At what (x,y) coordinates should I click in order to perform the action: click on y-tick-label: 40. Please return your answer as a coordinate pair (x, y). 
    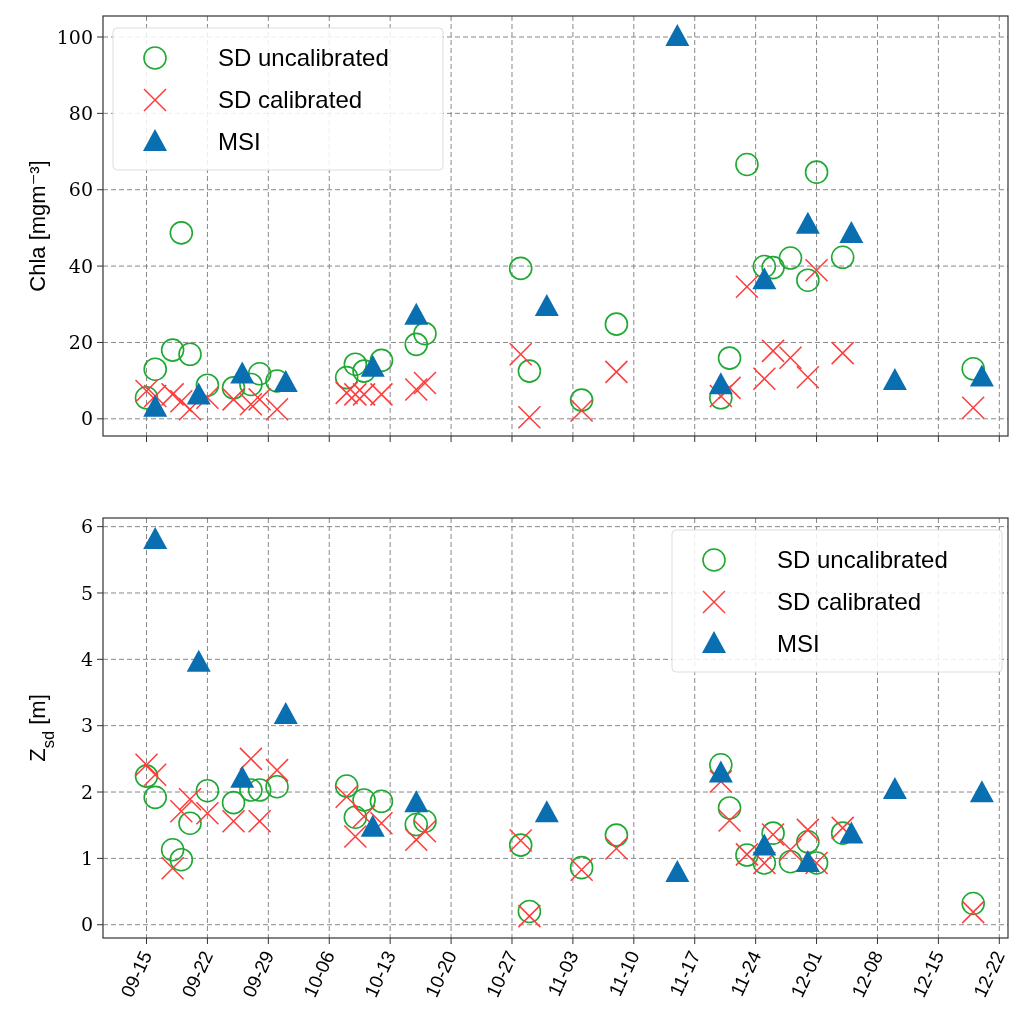
    Looking at the image, I should click on (80, 265).